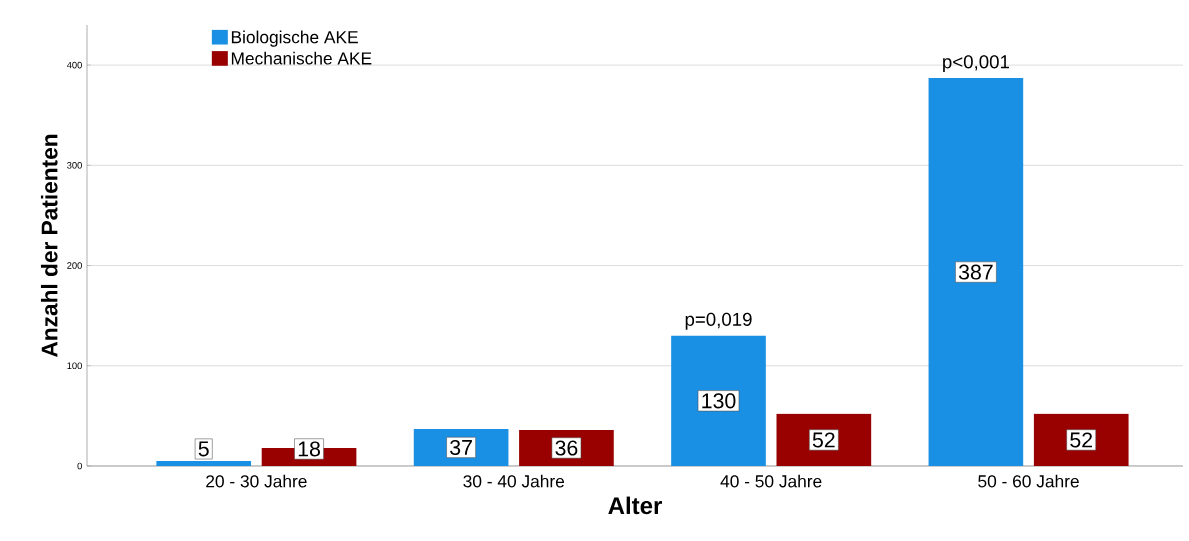  I want to click on x-tick-label: 30 - 40 Jahre, so click(514, 481).